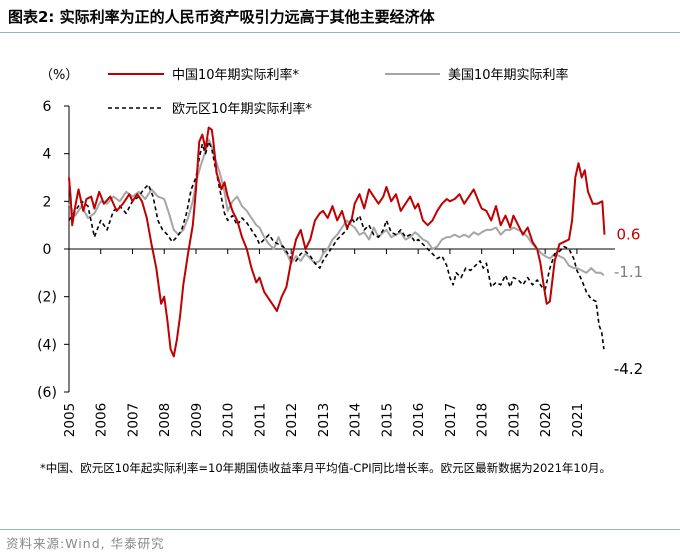 Image resolution: width=680 pixels, height=557 pixels. What do you see at coordinates (514, 420) in the screenshot?
I see `x-tick-label: 2019` at bounding box center [514, 420].